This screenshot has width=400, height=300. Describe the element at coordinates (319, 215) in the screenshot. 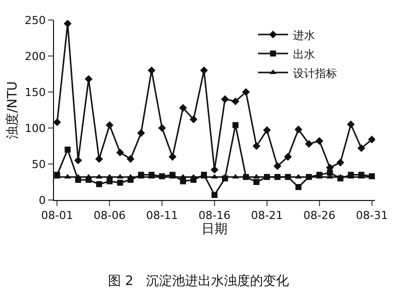

I see `x-tick-label: 08-26` at that location.